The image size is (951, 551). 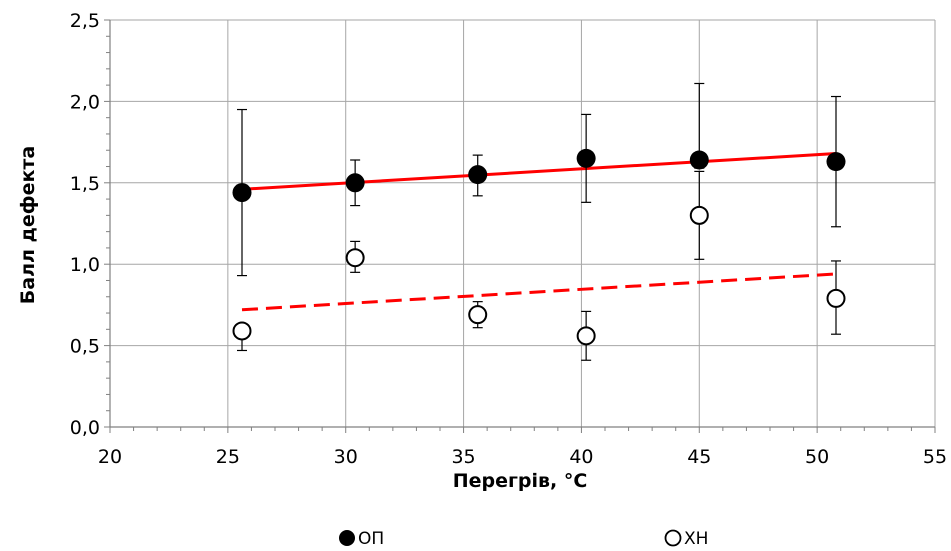 What do you see at coordinates (696, 539) in the screenshot?
I see `legend-label-hn: ХН` at bounding box center [696, 539].